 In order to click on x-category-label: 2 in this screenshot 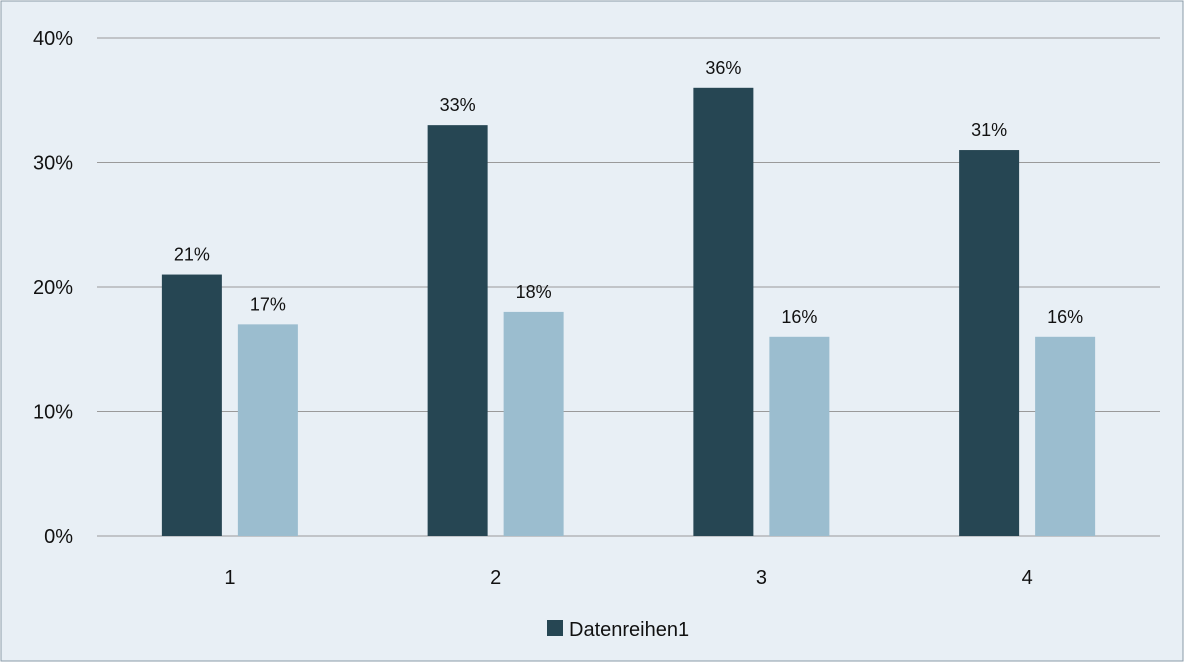, I will do `click(495, 578)`.